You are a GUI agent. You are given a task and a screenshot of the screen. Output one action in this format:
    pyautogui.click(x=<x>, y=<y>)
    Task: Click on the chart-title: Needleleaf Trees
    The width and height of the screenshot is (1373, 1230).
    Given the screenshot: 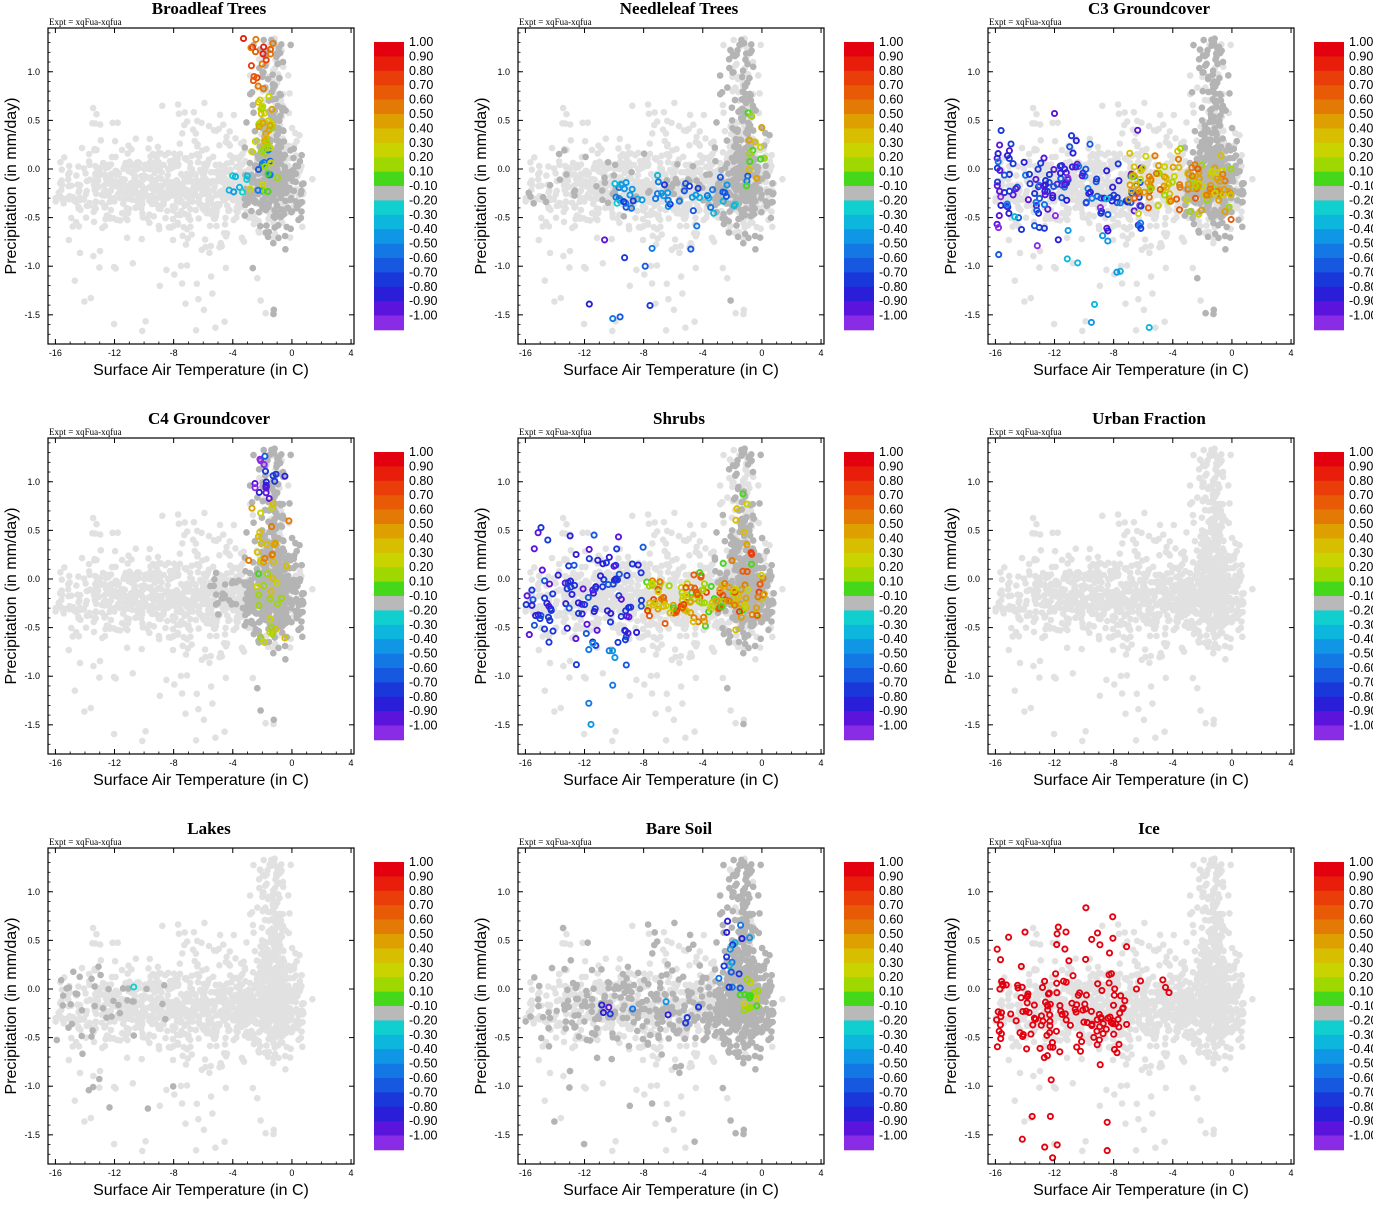 What is the action you would take?
    pyautogui.click(x=679, y=9)
    